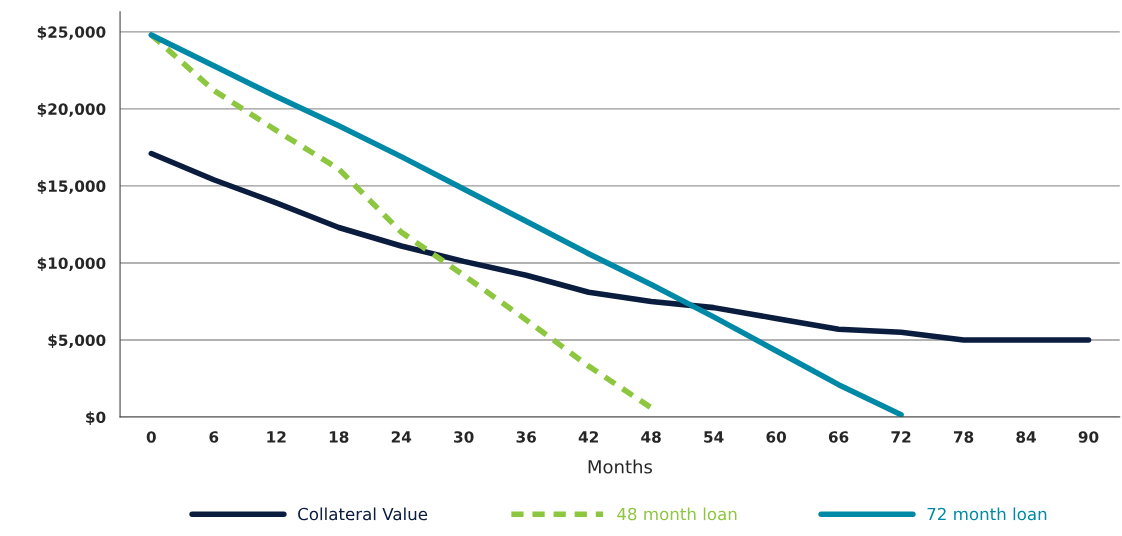 Image resolution: width=1122 pixels, height=536 pixels. I want to click on x-tick-label: 60, so click(776, 437).